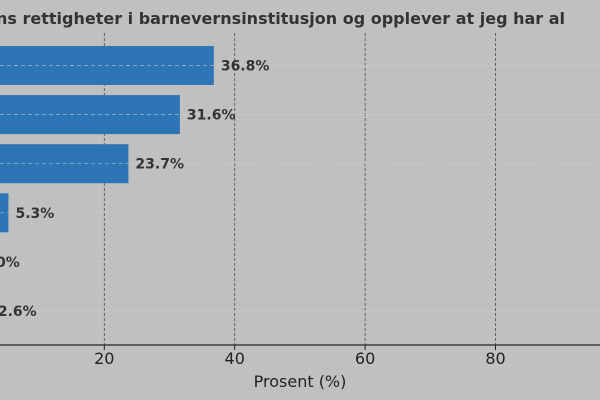  Describe the element at coordinates (18, 312) in the screenshot. I see `bar-value-label: 2.6%` at that location.